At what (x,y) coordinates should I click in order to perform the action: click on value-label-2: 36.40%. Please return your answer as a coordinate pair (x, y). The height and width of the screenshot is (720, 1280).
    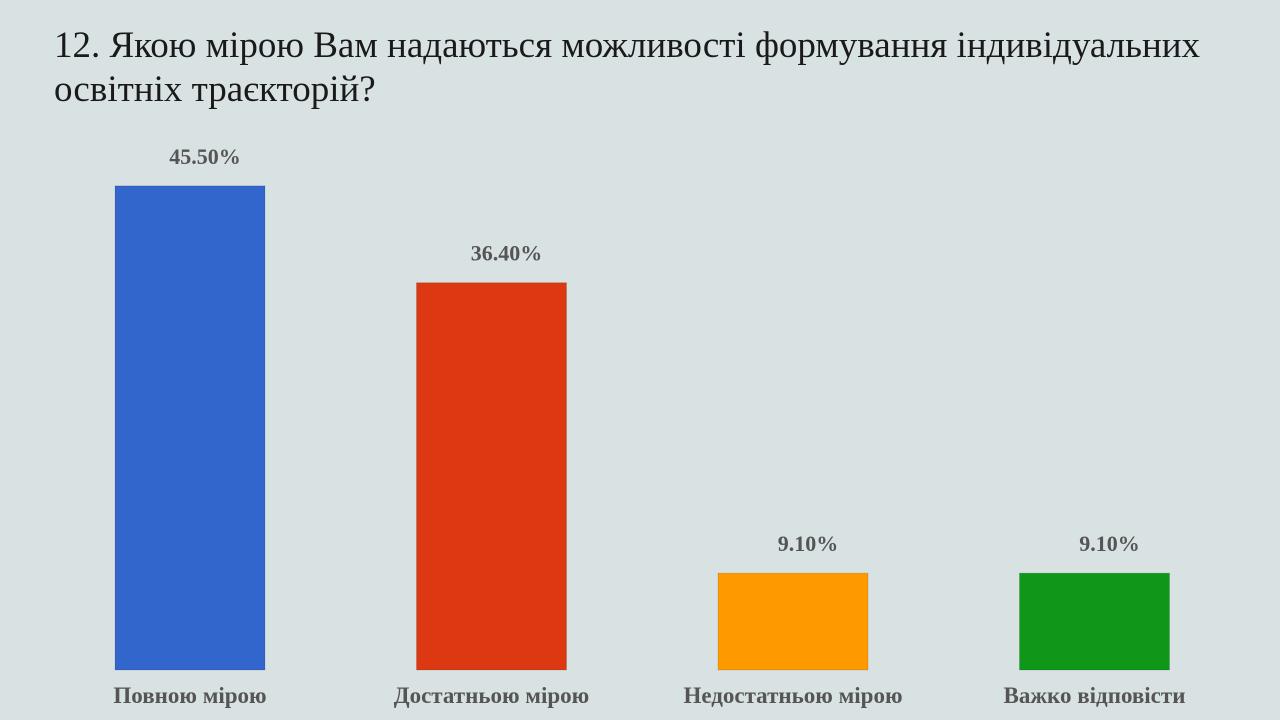
    Looking at the image, I should click on (507, 253).